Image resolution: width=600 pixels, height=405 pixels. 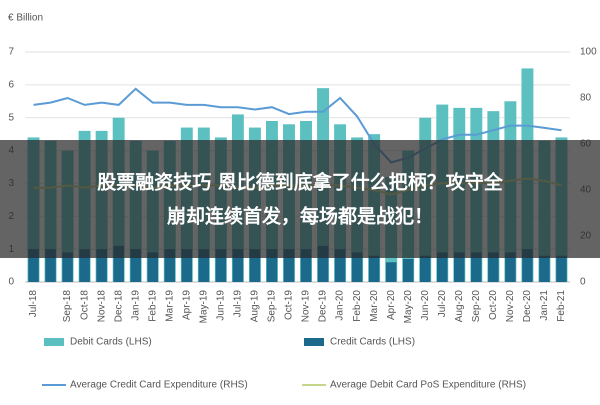 What do you see at coordinates (186, 305) in the screenshot?
I see `x-tick-label: Apr-19` at bounding box center [186, 305].